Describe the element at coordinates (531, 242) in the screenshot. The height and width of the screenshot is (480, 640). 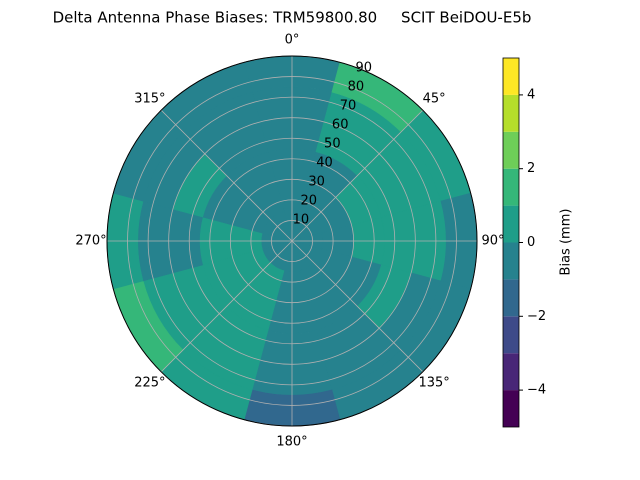
I see `colorbar-tick-label: 0` at that location.